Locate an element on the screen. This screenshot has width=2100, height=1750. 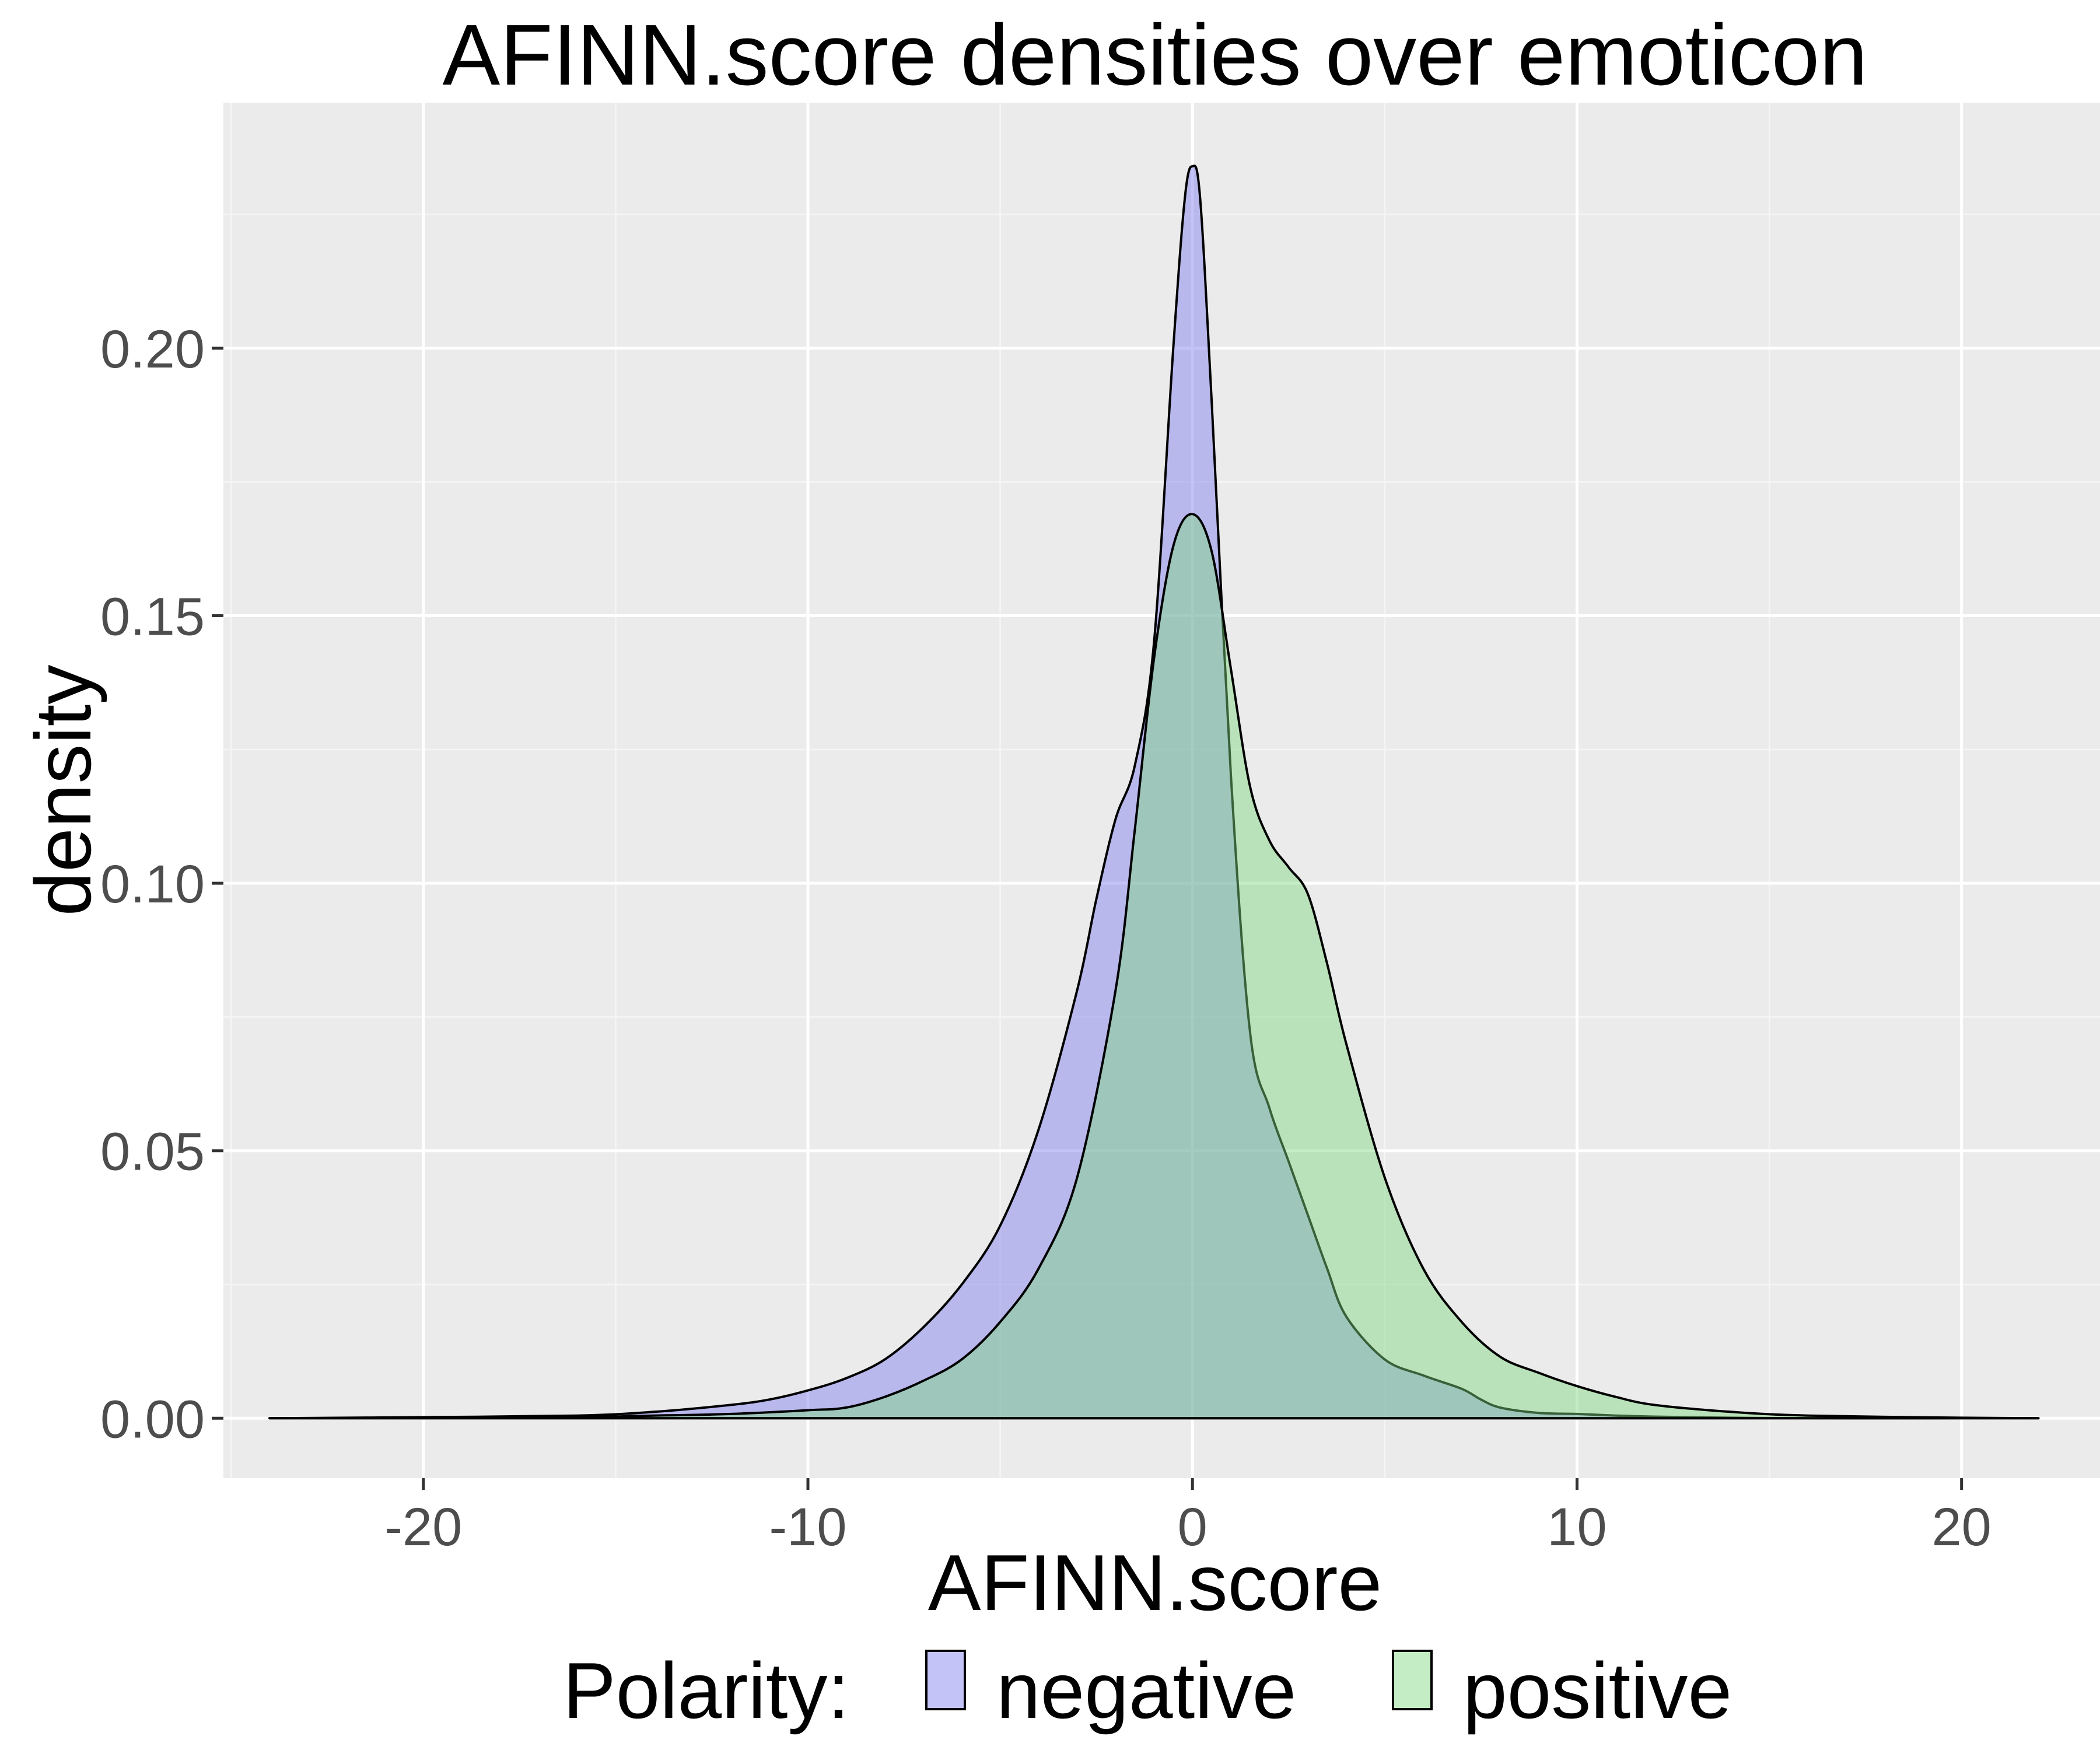
y-tick-label: 0.10 is located at coordinates (152, 884).